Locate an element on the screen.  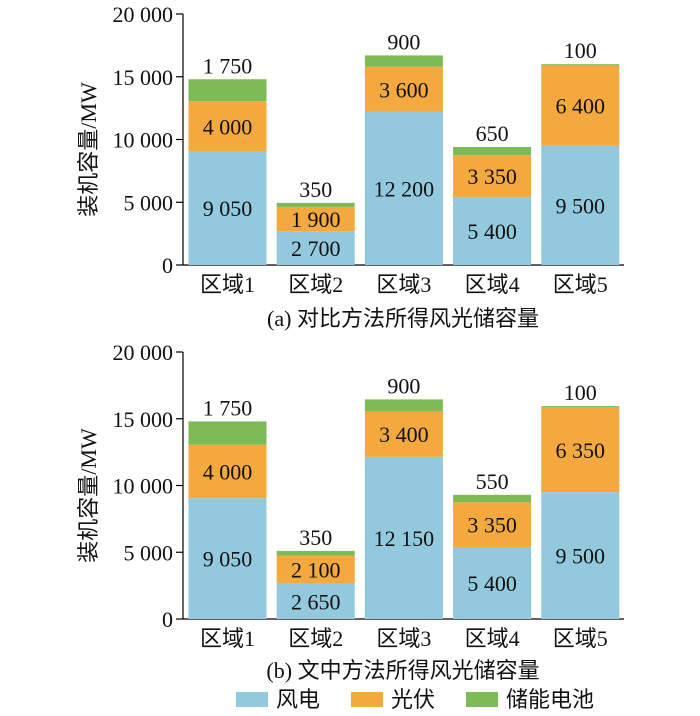
data-label-wind: 2 700 is located at coordinates (316, 248).